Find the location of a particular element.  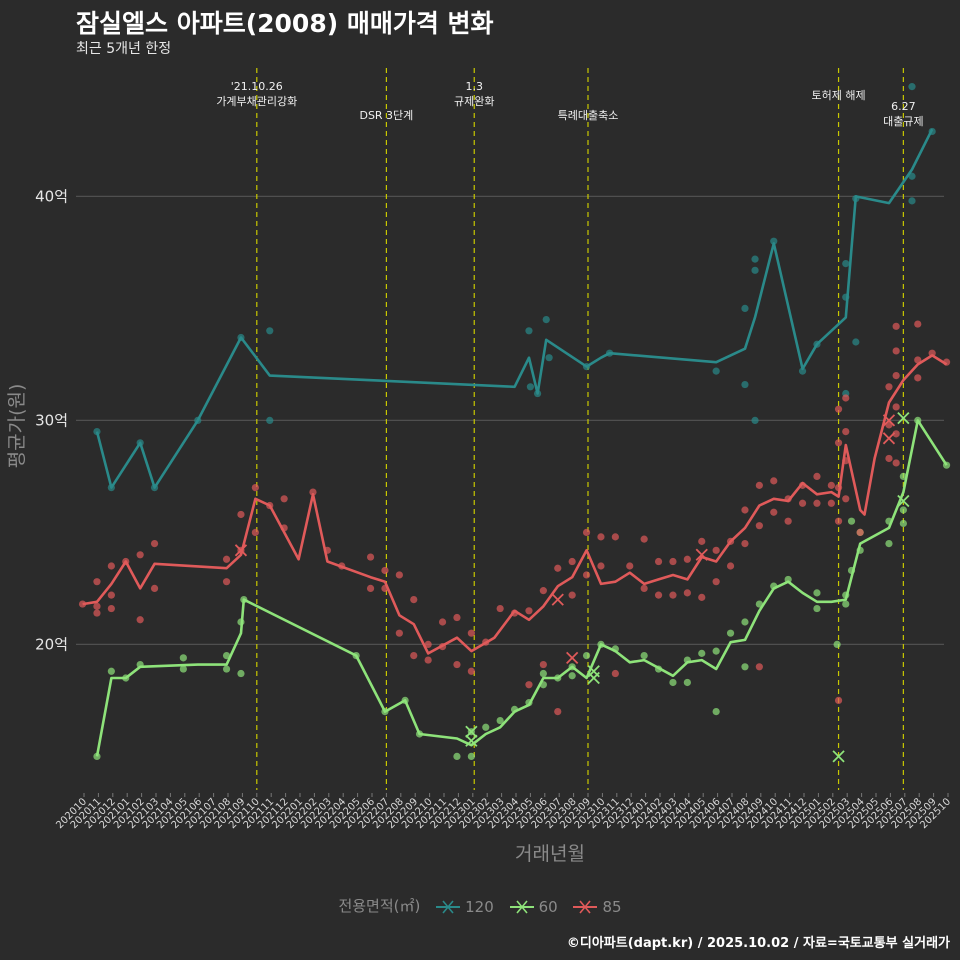

y-tick-label: 30억 is located at coordinates (51, 420).